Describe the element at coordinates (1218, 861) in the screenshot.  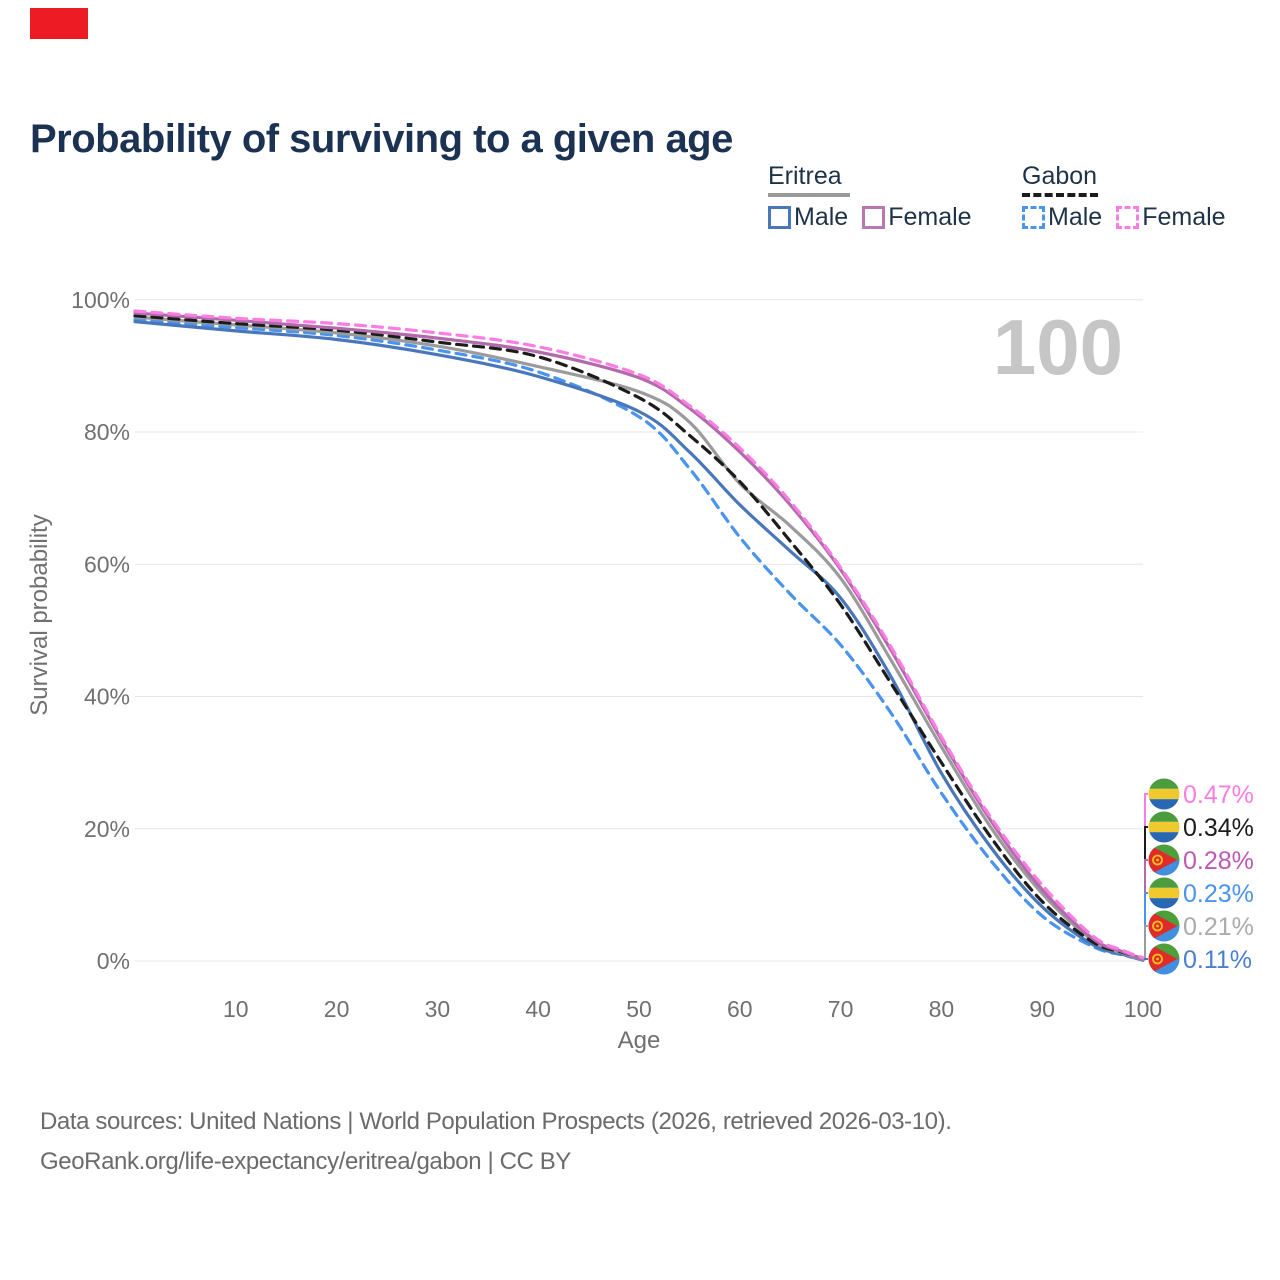
I see `end-value-eritrea-female: 0.28%` at that location.